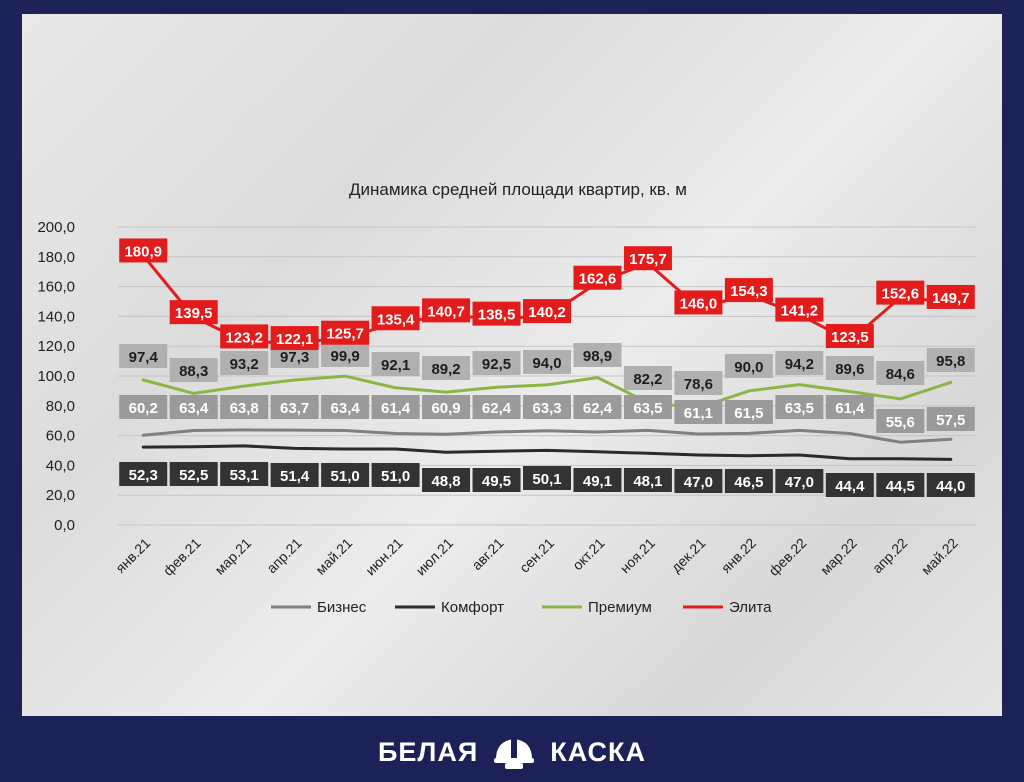 The image size is (1024, 782). What do you see at coordinates (799, 408) in the screenshot?
I see `data-label: 63,5` at bounding box center [799, 408].